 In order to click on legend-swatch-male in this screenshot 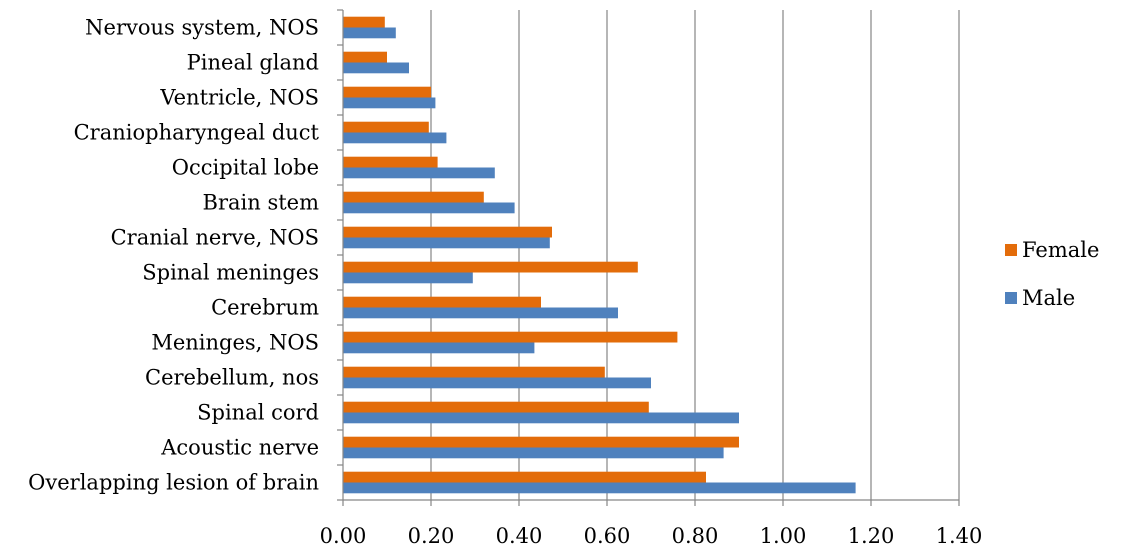, I will do `click(1011, 298)`.